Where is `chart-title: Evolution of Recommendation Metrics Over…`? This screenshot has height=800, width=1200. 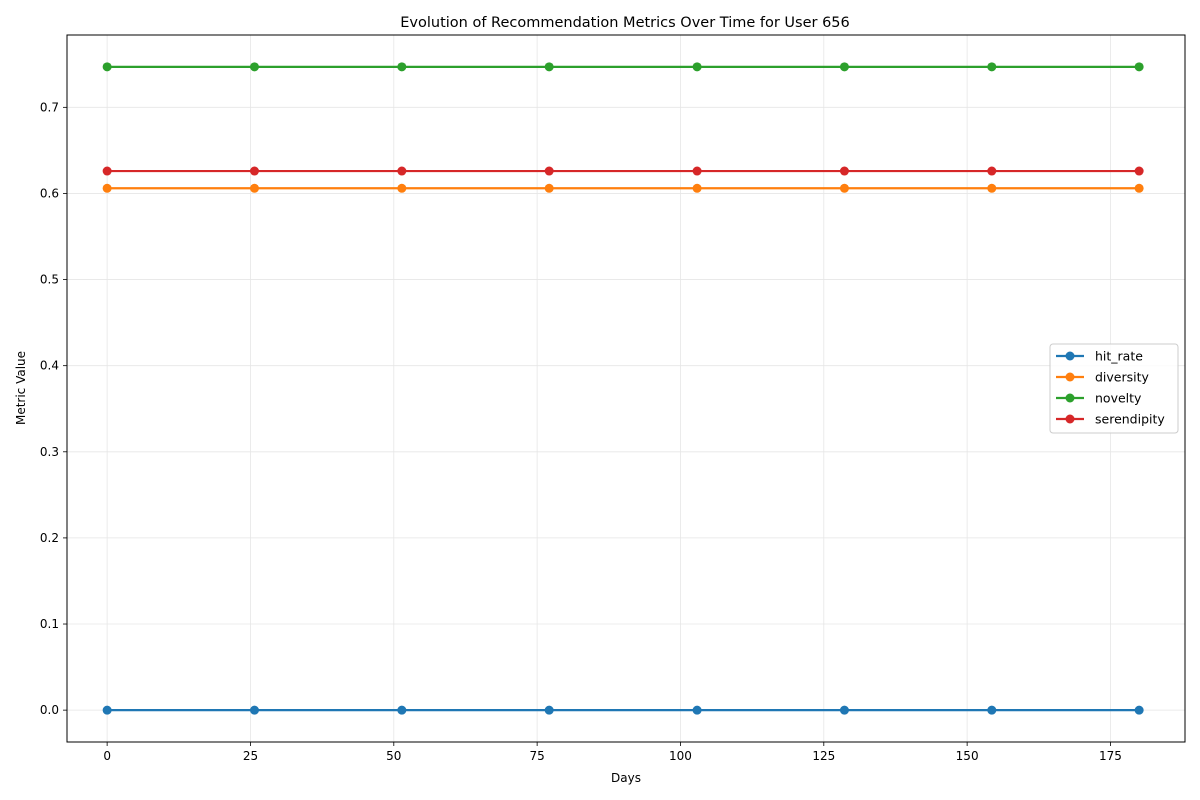 chart-title: Evolution of Recommendation Metrics Over… is located at coordinates (625, 23).